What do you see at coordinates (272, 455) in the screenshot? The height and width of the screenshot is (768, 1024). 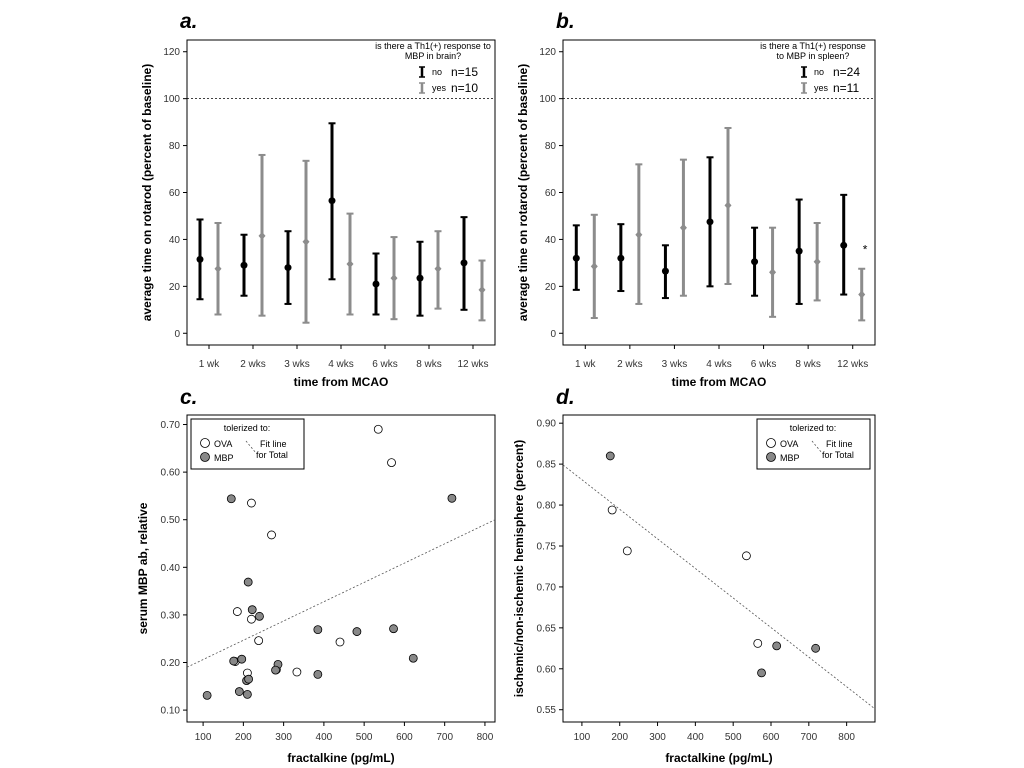 I see `legend-fitline-label: for Total` at bounding box center [272, 455].